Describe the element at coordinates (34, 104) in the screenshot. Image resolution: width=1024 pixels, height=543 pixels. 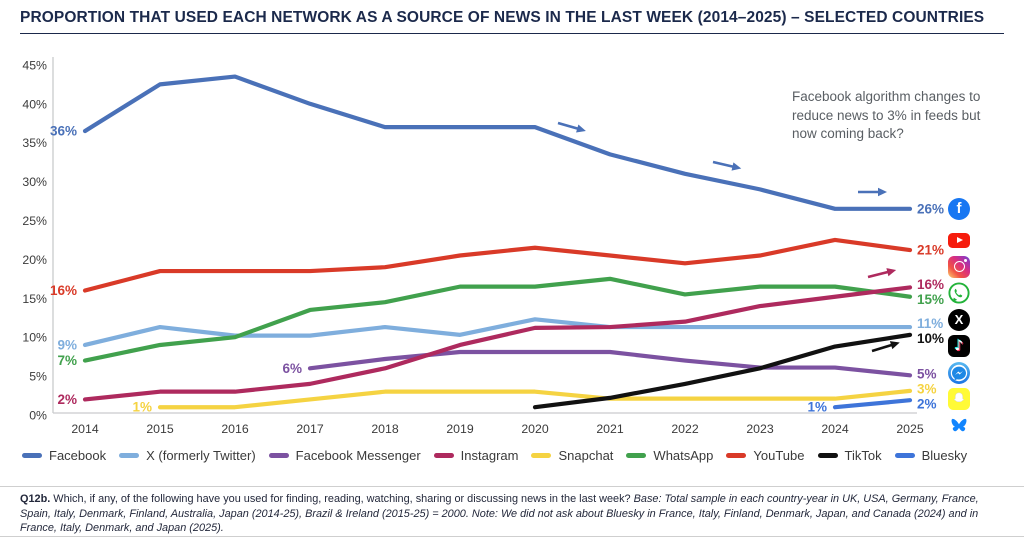
I see `y-tick-label: 40%` at that location.